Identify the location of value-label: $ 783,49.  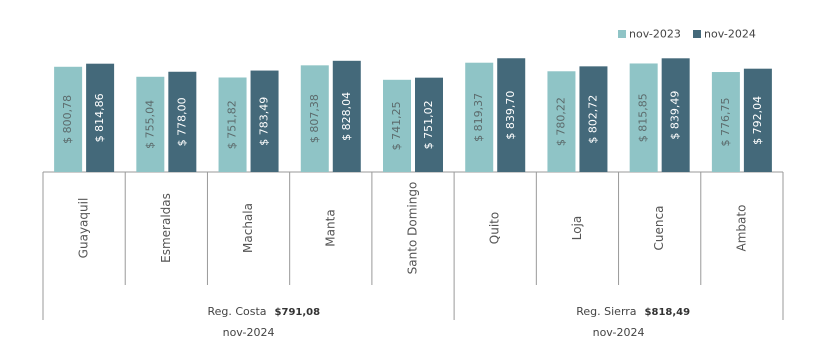
(264, 121).